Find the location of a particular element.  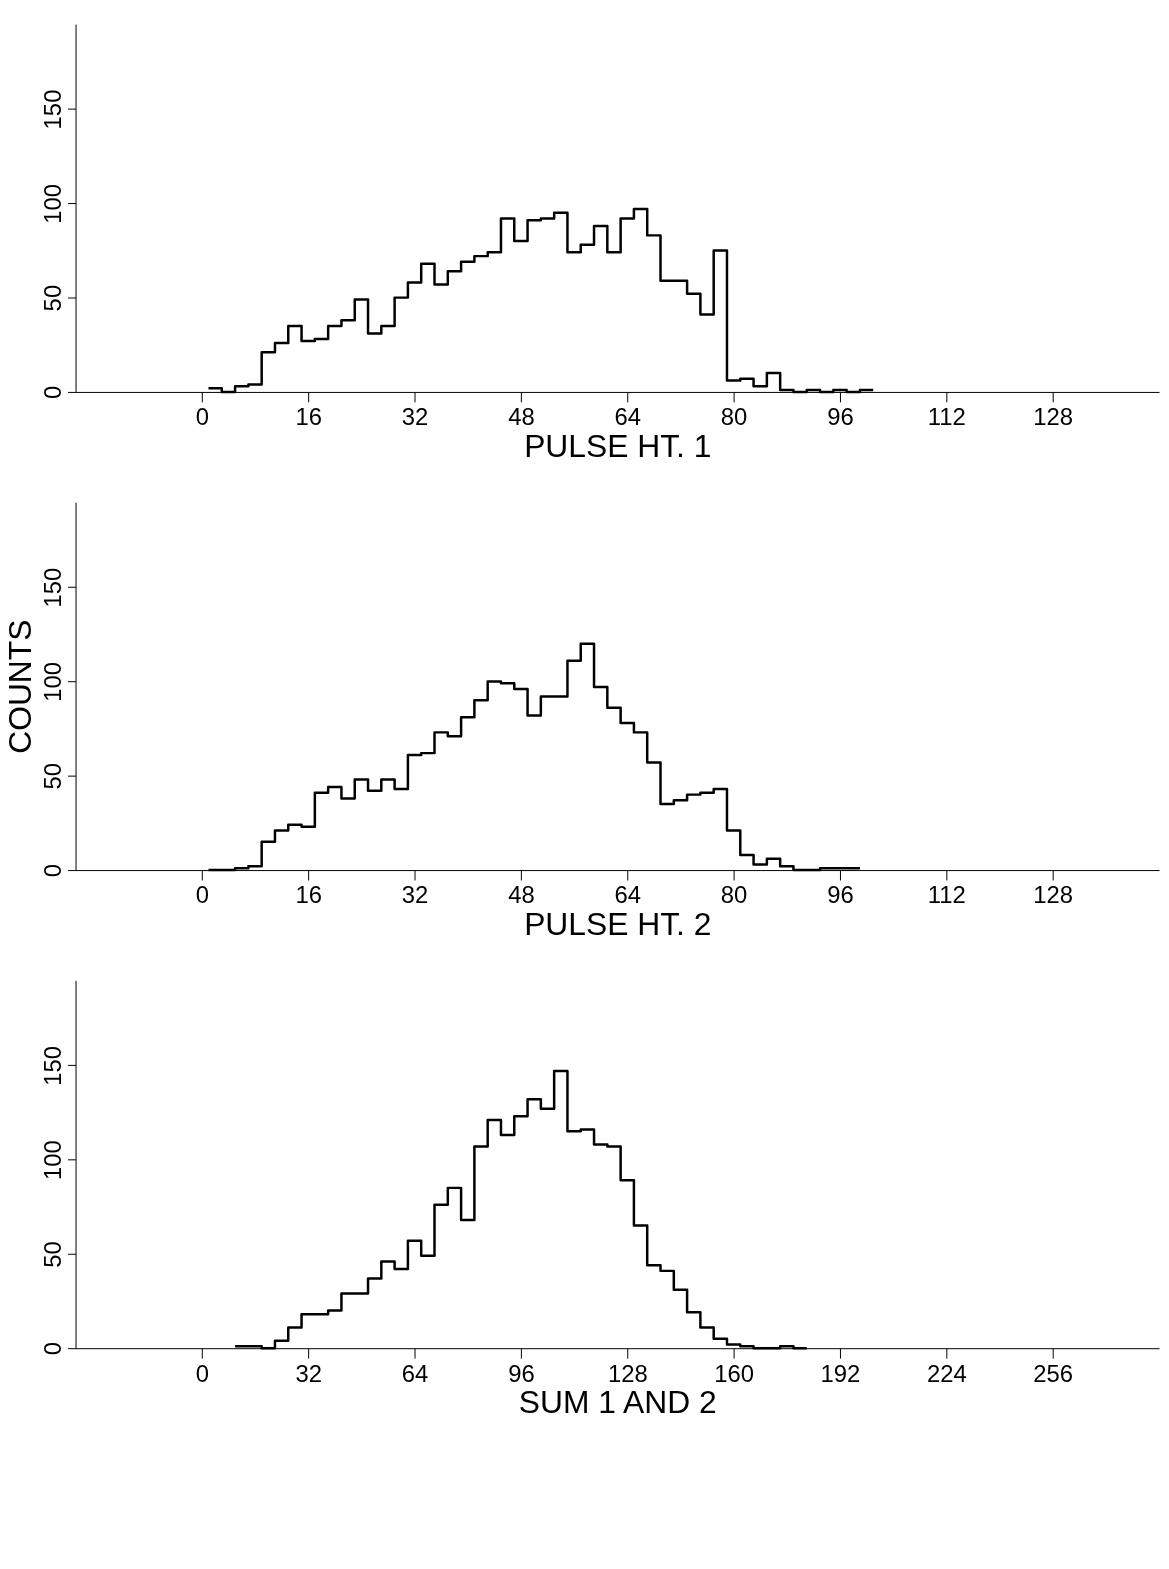

x-axis-title: PULSE HT. 1 is located at coordinates (618, 446).